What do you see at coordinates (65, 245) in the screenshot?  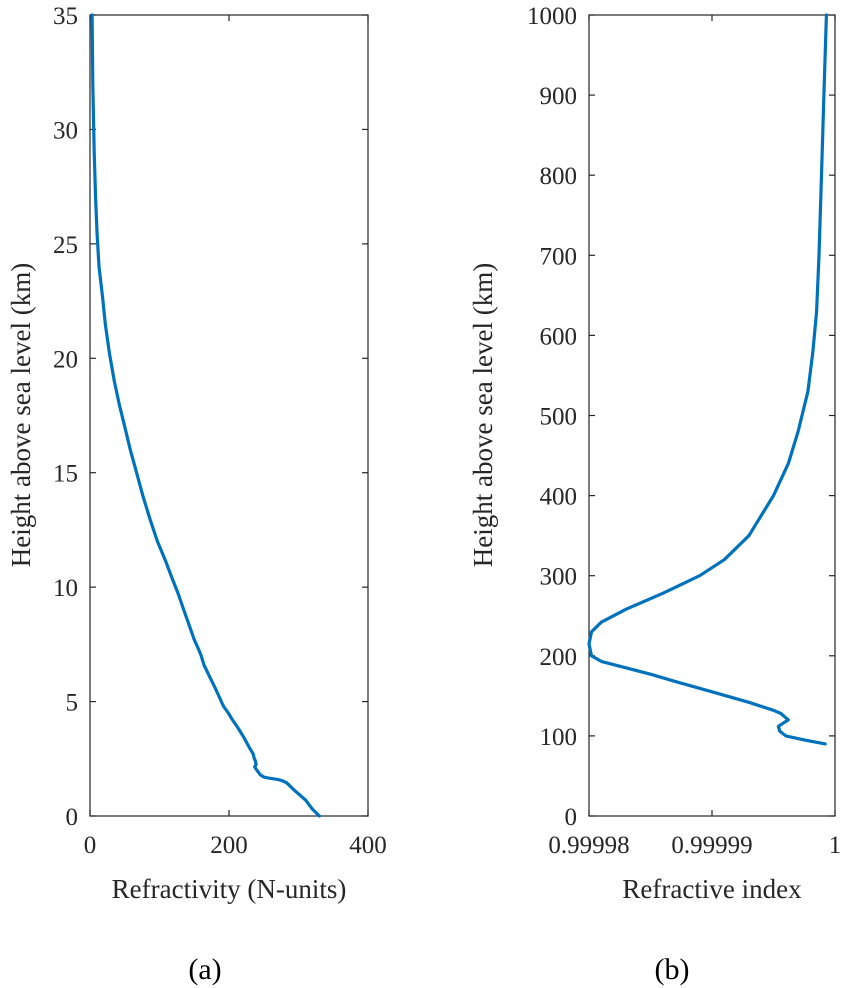 I see `plot-a-ytick-label: 25` at bounding box center [65, 245].